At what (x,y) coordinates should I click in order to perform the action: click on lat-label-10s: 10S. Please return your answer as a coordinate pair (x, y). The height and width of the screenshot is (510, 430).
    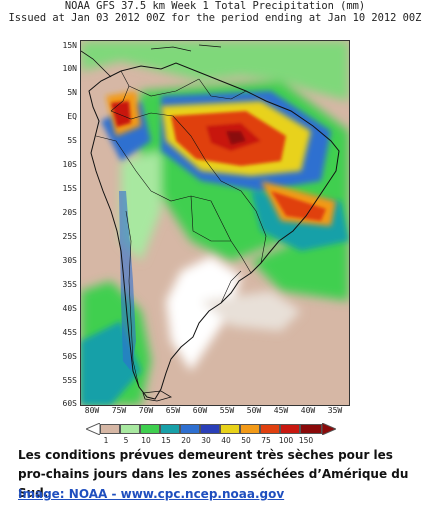
    Looking at the image, I should click on (69, 164).